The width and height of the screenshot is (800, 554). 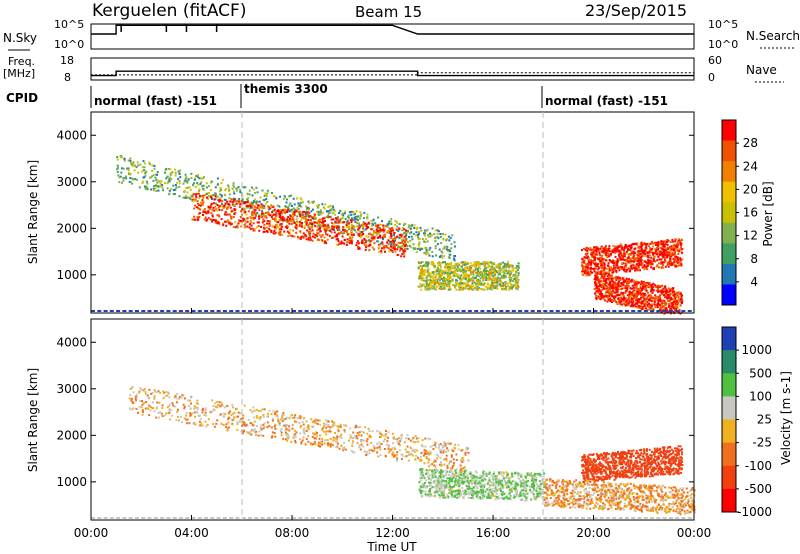 What do you see at coordinates (715, 60) in the screenshot?
I see `freq-right-tick-top: 60` at bounding box center [715, 60].